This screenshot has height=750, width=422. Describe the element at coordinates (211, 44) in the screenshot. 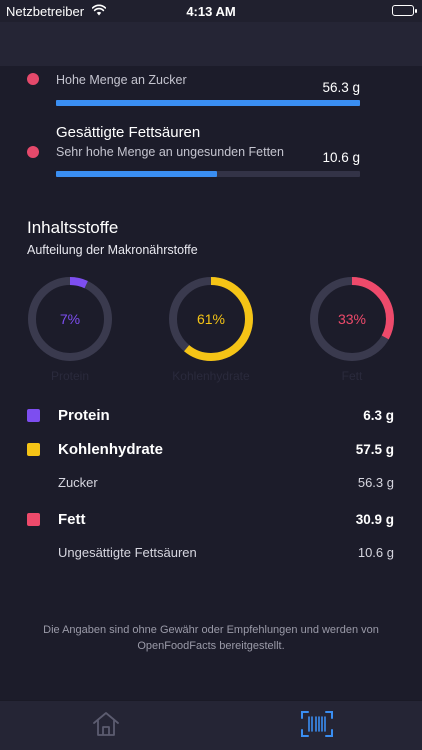

I see `navigation-header` at that location.